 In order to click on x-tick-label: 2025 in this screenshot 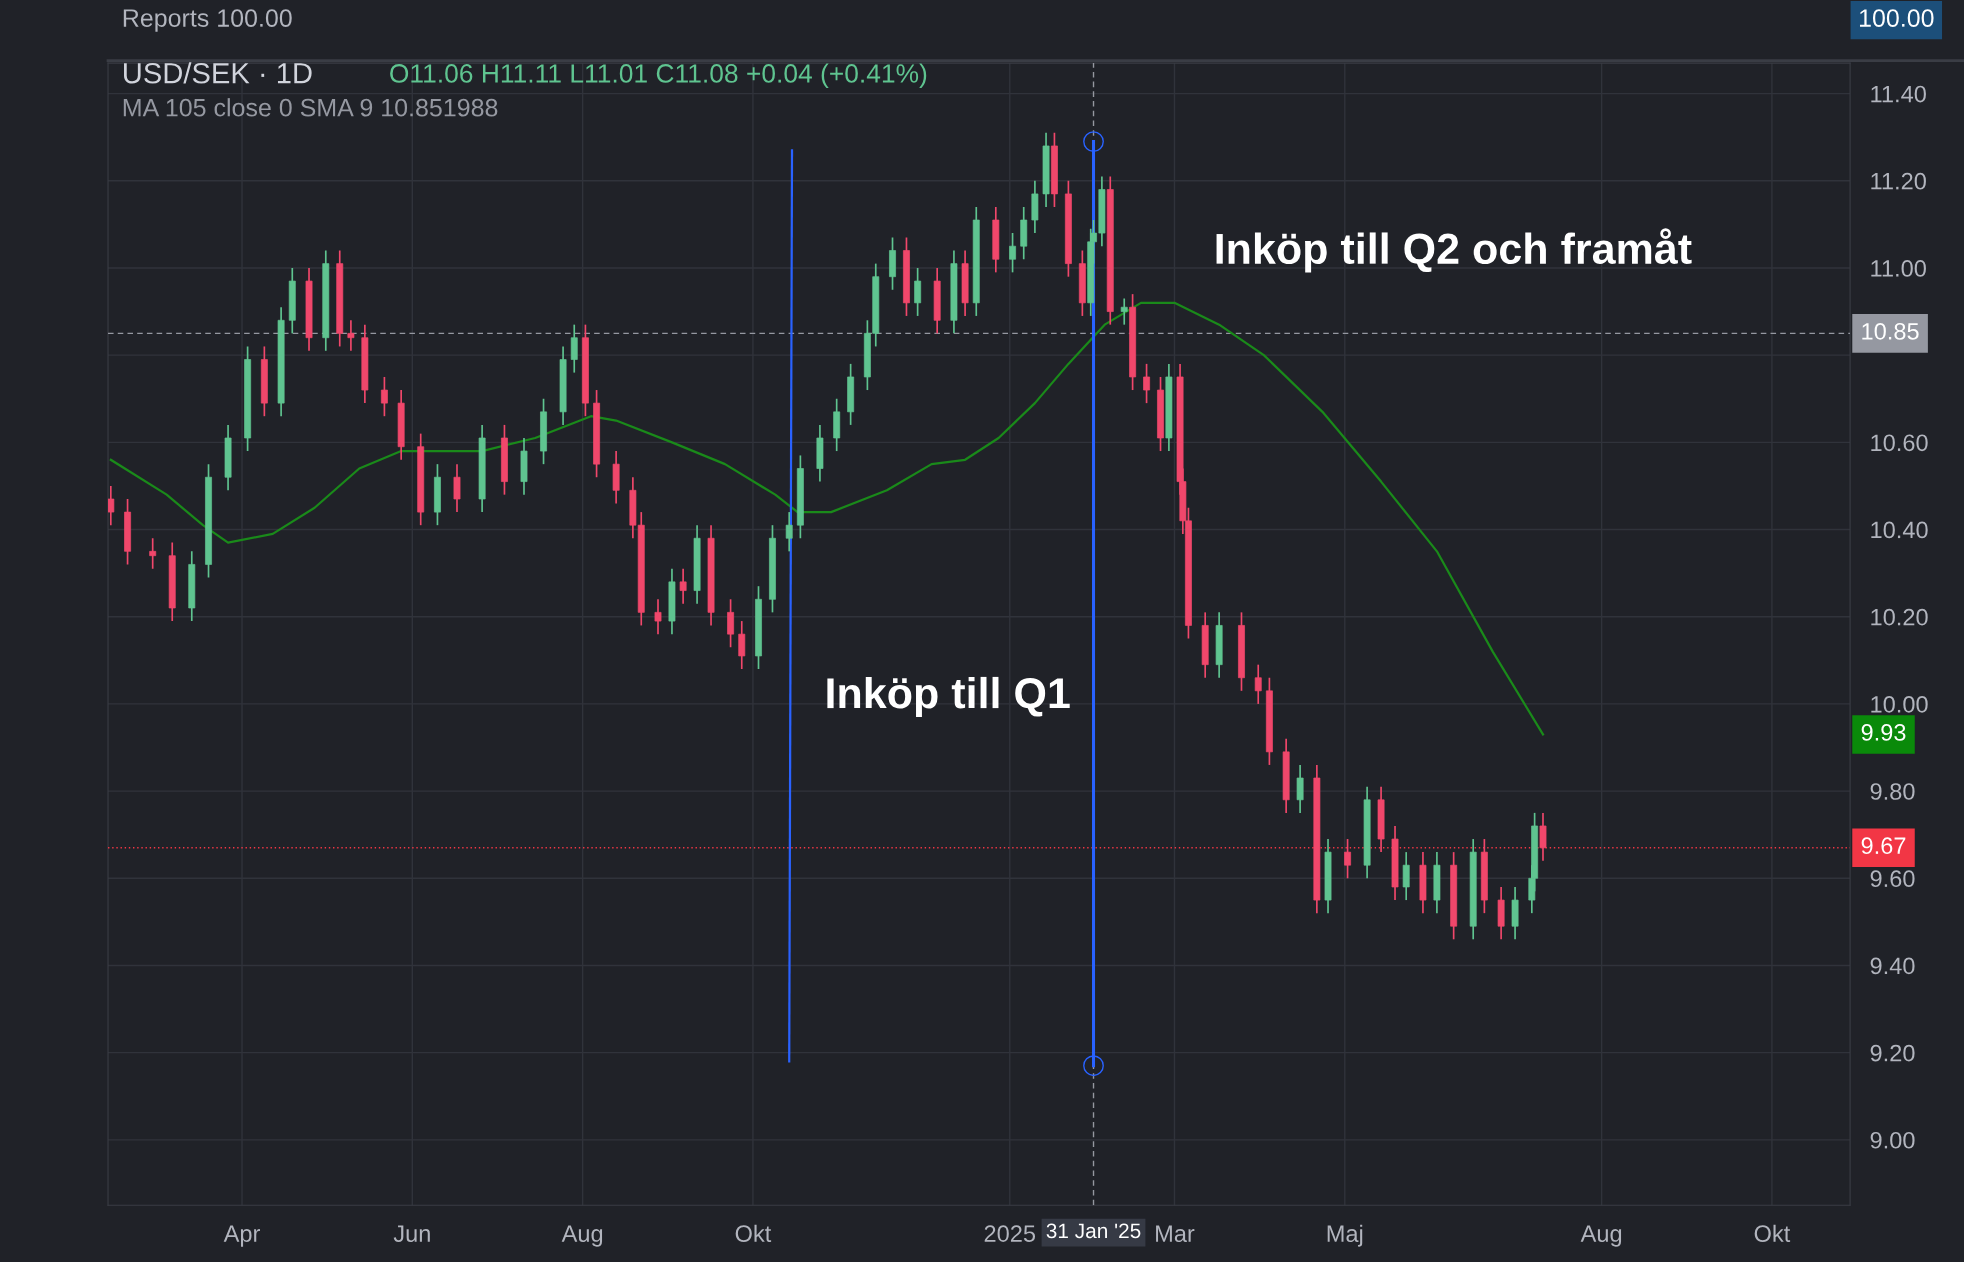, I will do `click(1010, 1233)`.